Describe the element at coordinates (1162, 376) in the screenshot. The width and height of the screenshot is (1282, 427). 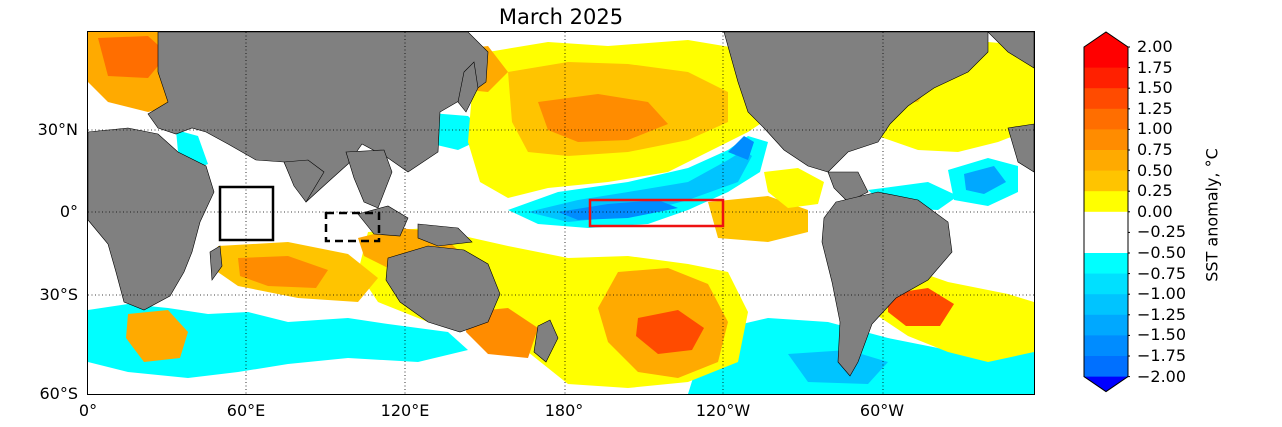
I see `colorbar-tick-label: −2.00` at that location.